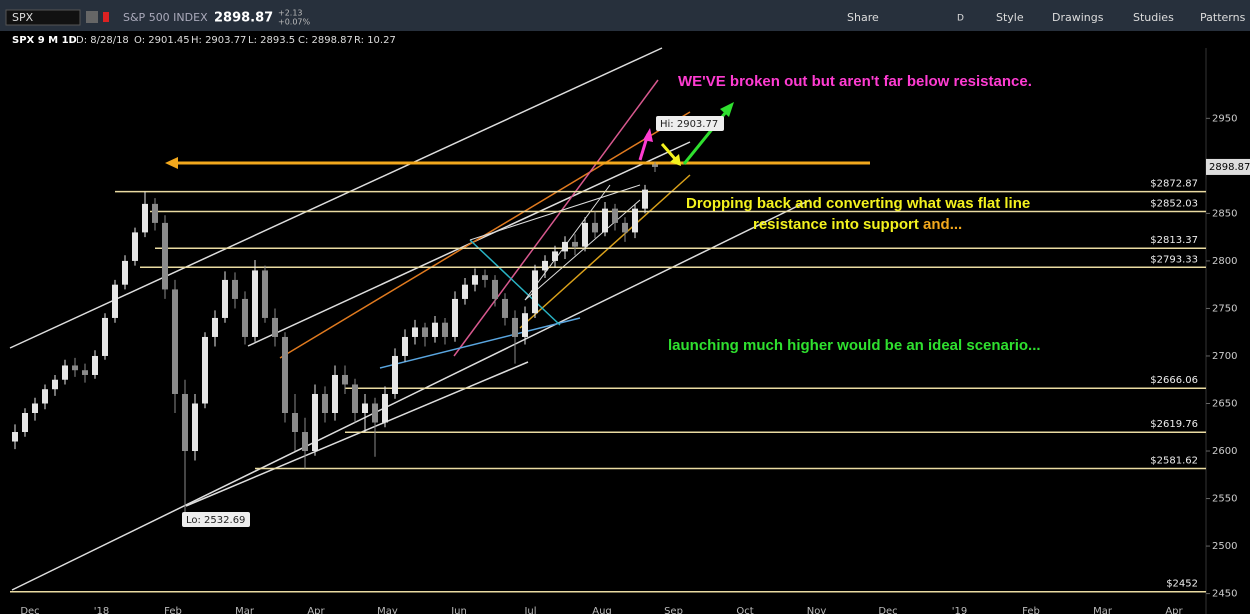 The image size is (1250, 614). What do you see at coordinates (836, 224) in the screenshot?
I see `annotation-part: resistance into support` at bounding box center [836, 224].